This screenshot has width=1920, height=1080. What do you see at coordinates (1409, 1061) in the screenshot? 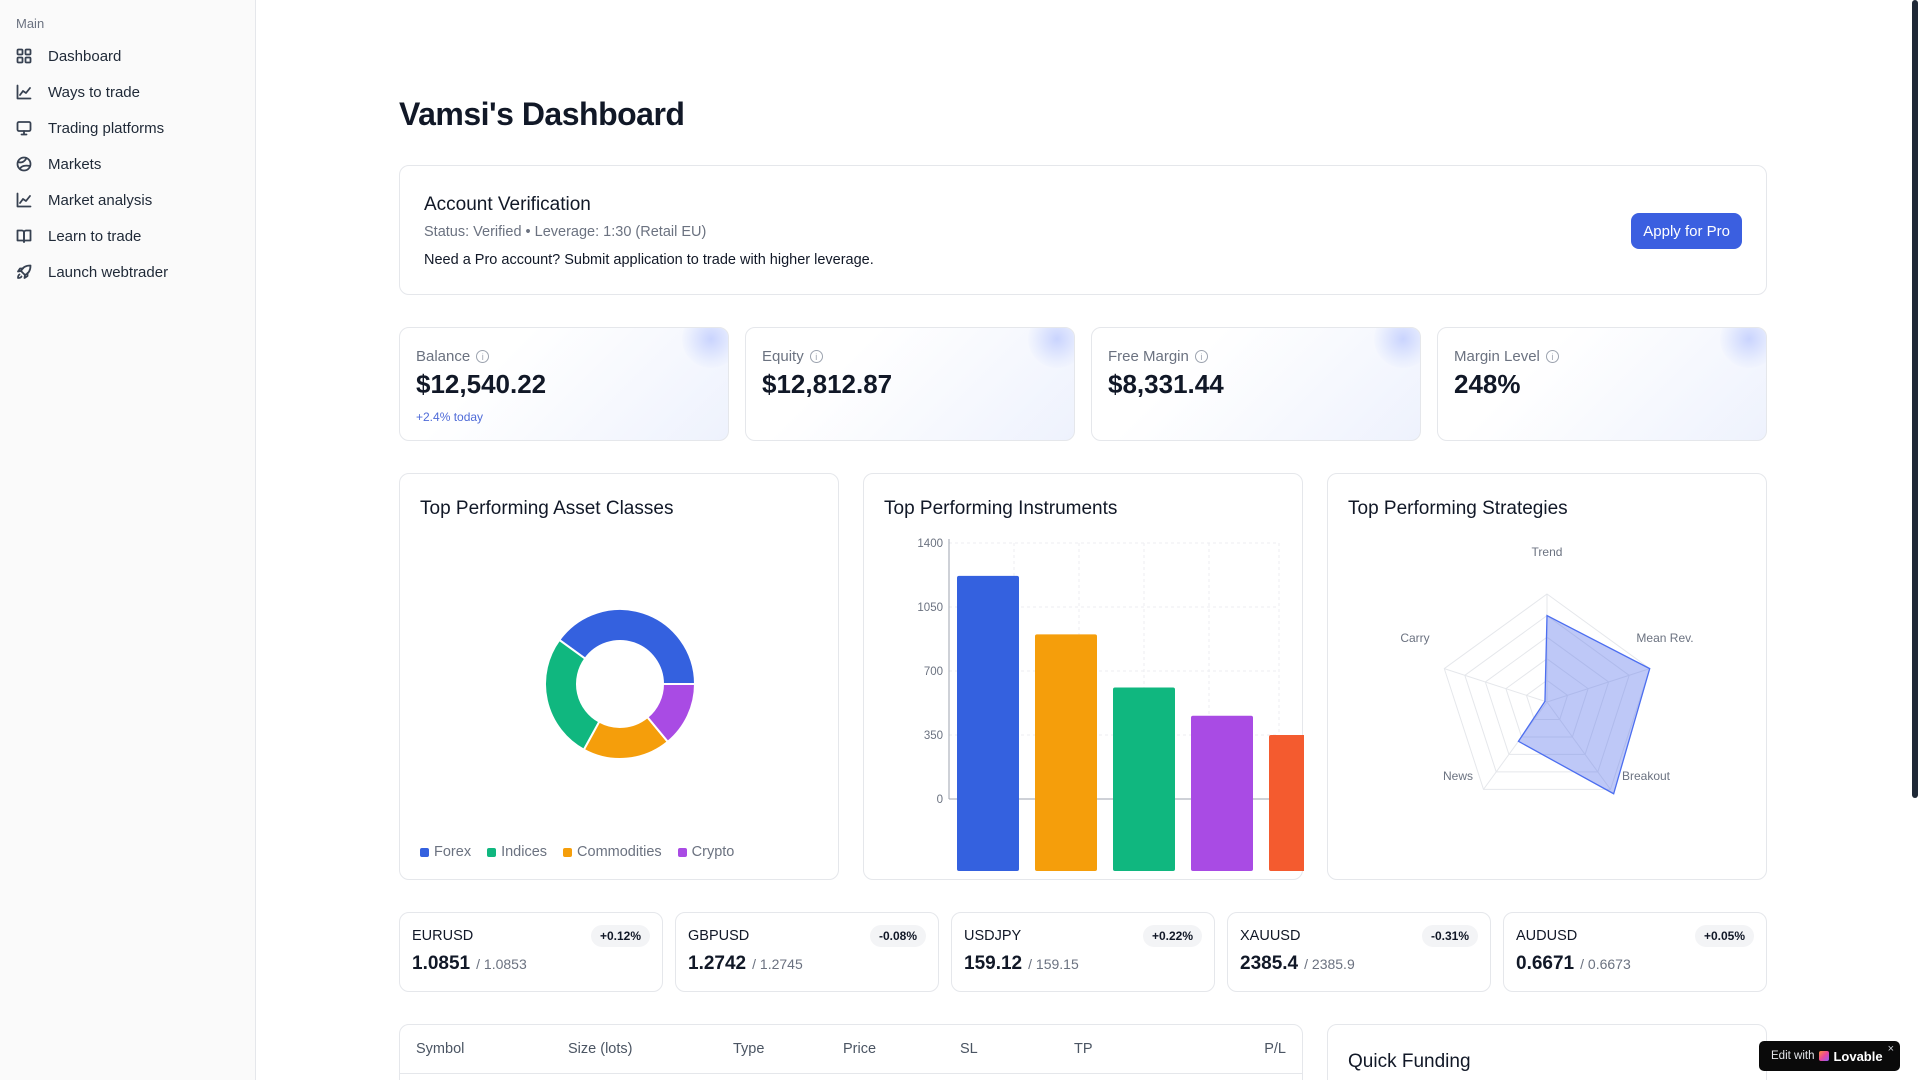
I see `funding-title: Quick Funding` at bounding box center [1409, 1061].